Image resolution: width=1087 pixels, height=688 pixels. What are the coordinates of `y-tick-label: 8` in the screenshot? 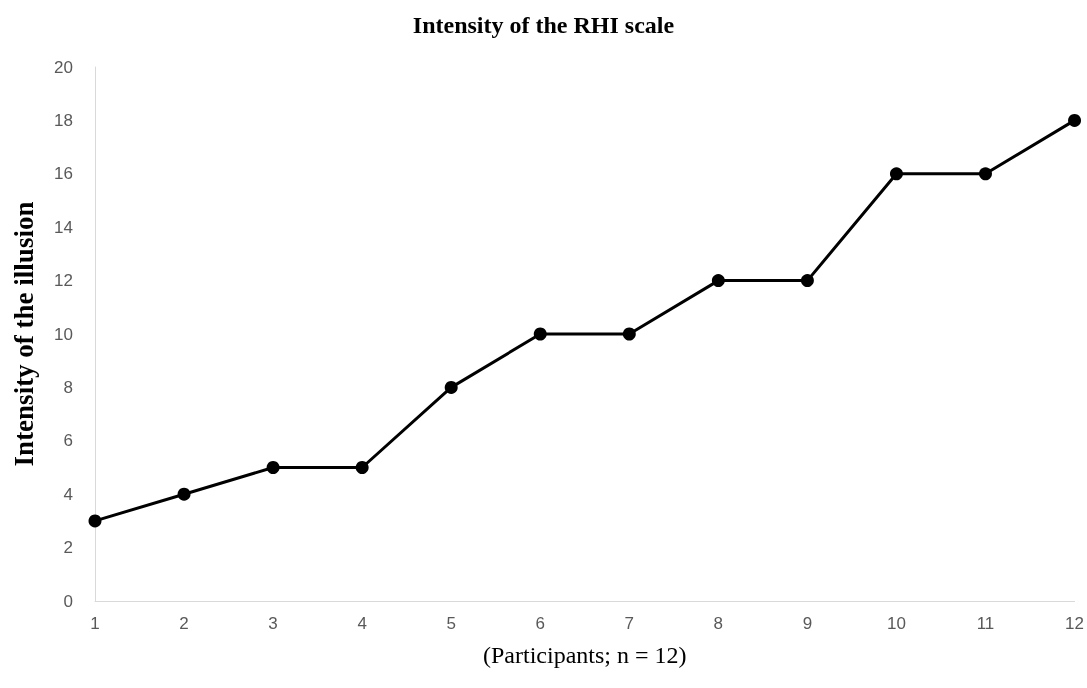 It's located at (68, 387).